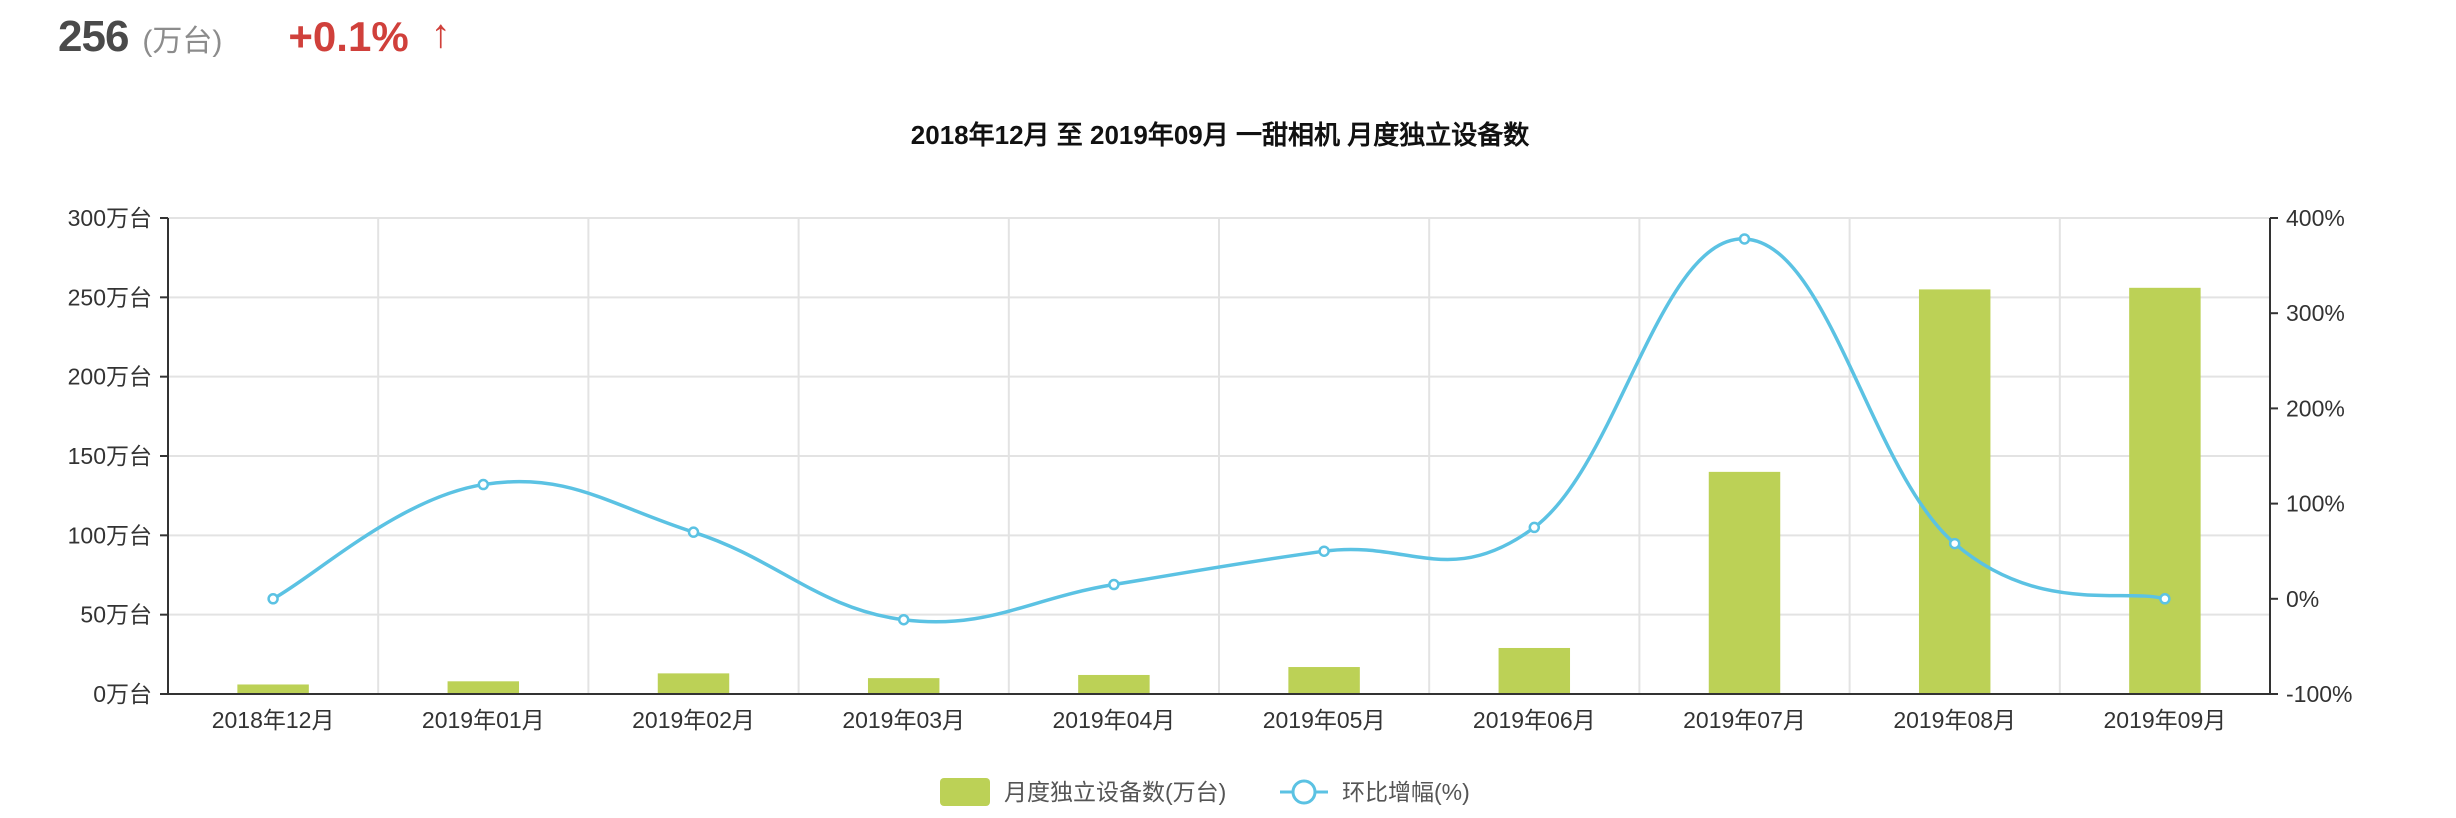 Image resolution: width=2456 pixels, height=818 pixels. I want to click on bar-2019年02月, so click(693, 683).